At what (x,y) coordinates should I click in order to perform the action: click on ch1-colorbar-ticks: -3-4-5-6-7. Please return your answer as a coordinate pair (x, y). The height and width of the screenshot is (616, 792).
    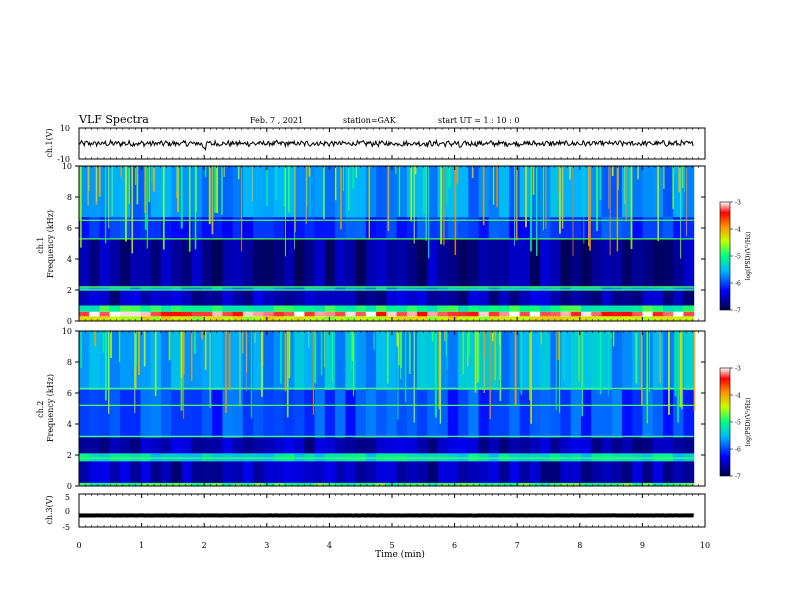
    Looking at the image, I should click on (735, 257).